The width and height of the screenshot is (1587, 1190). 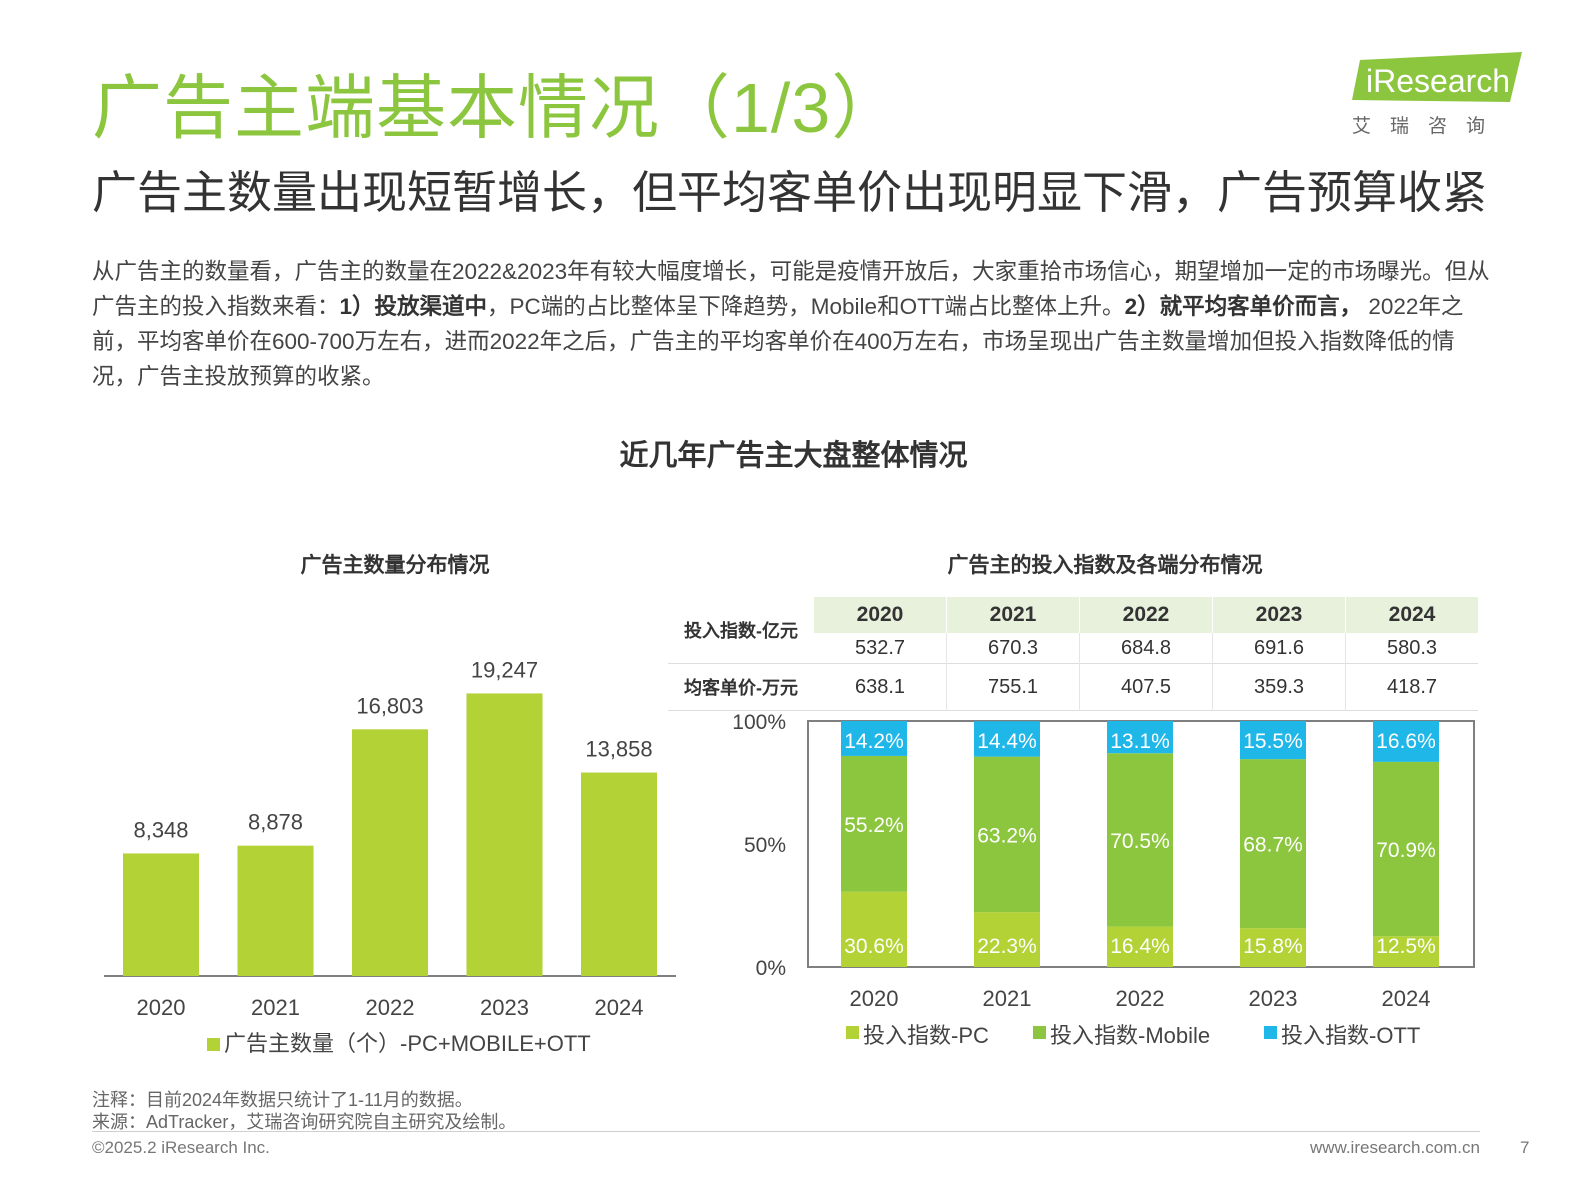 I want to click on page-title: 广告主端基本情况（1/3）, so click(x=497, y=108).